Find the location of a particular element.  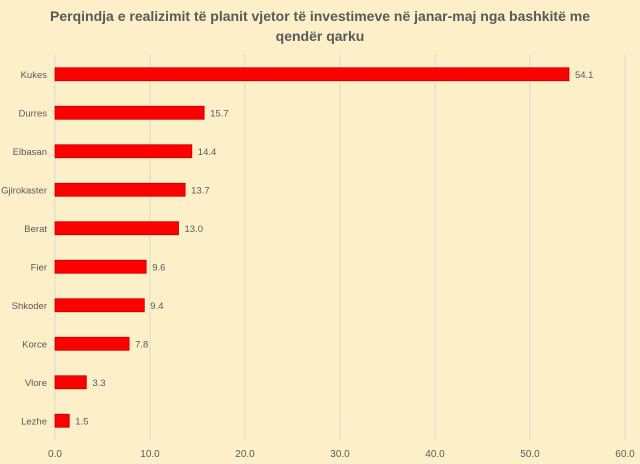

category-label: Fier is located at coordinates (39, 267).